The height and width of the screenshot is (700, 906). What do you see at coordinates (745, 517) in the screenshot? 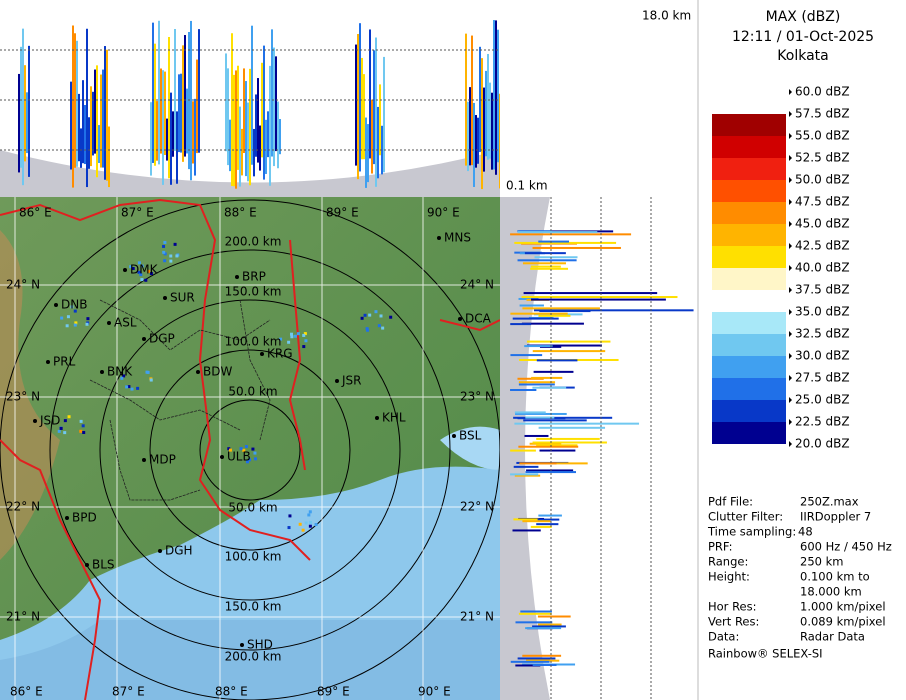
I see `info-key: Clutter Filter:` at bounding box center [745, 517].